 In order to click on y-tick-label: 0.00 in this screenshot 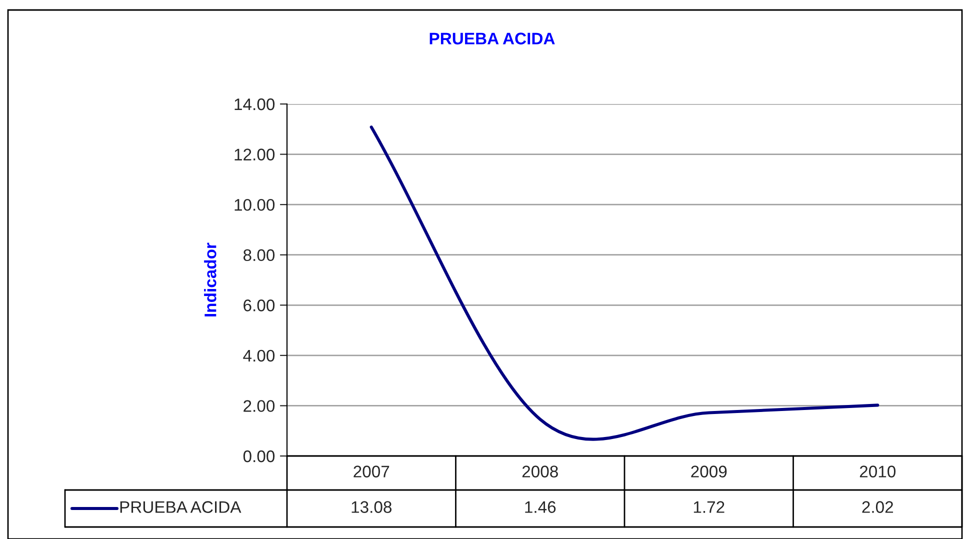, I will do `click(259, 456)`.